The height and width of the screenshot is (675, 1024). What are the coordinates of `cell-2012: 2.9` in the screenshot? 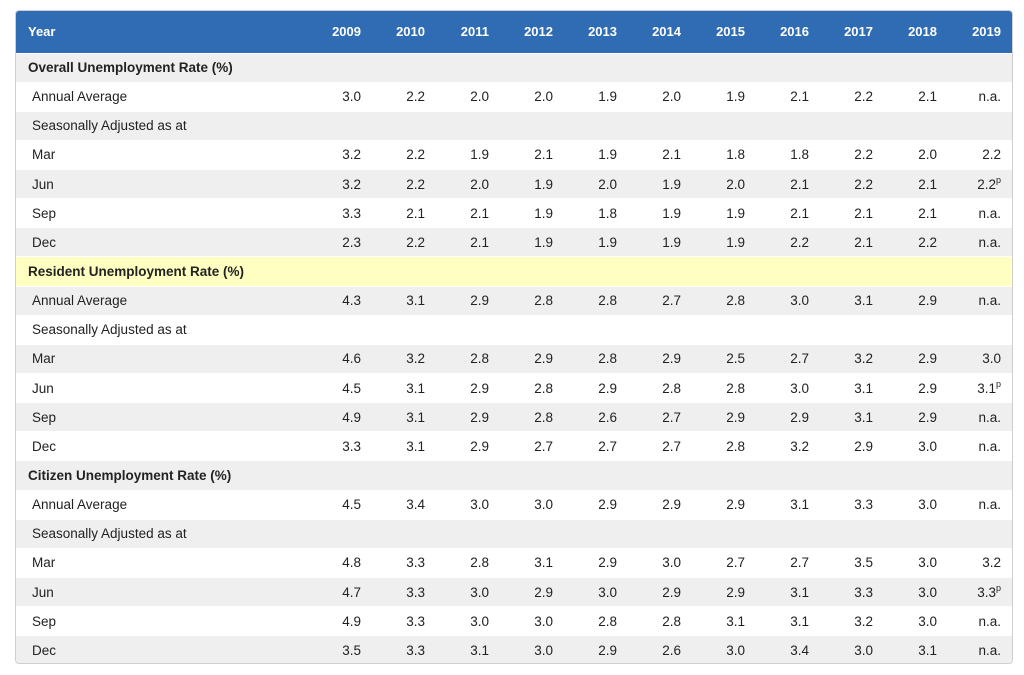 It's located at (532, 592).